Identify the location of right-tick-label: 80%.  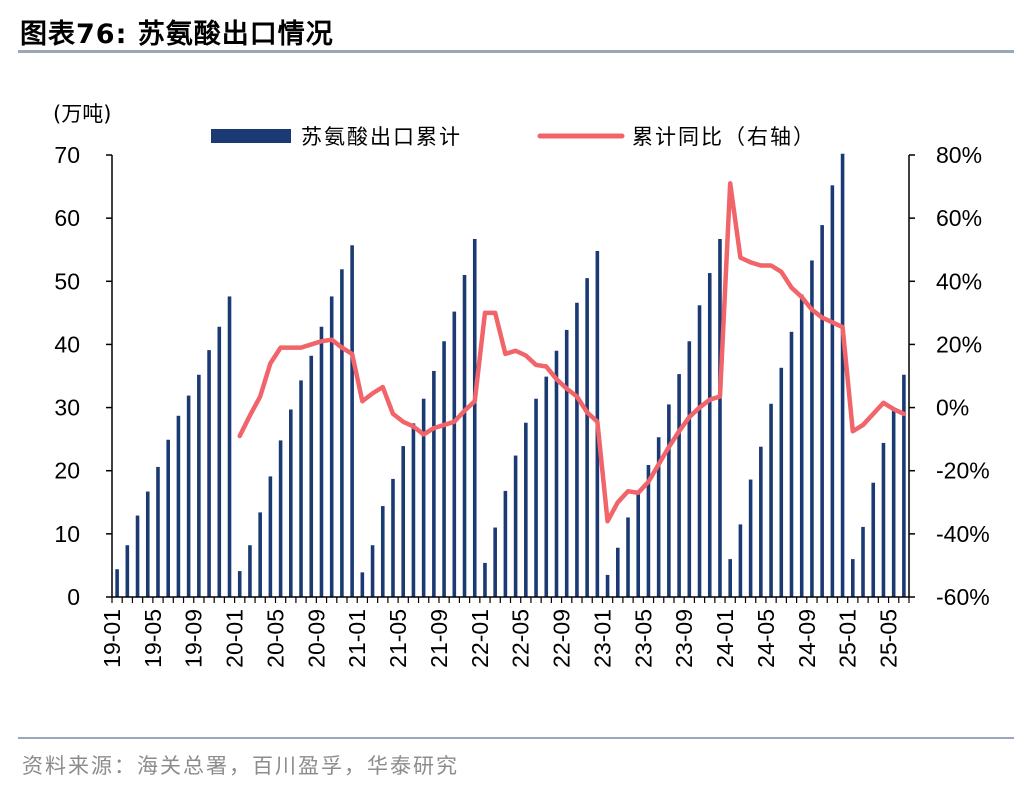
(959, 155).